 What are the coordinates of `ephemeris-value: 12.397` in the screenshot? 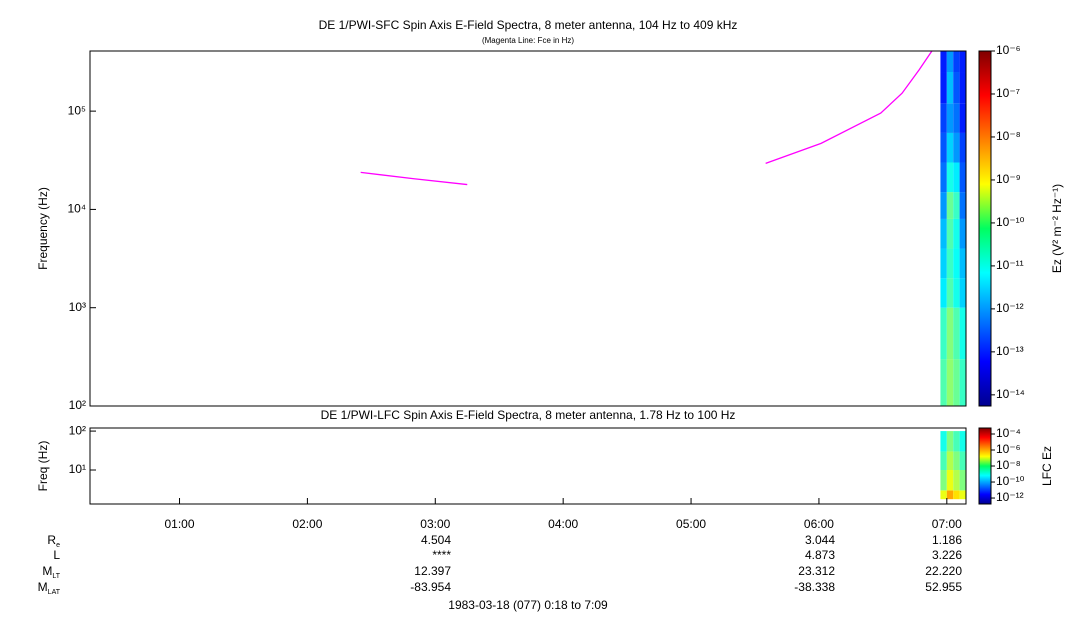 It's located at (432, 571).